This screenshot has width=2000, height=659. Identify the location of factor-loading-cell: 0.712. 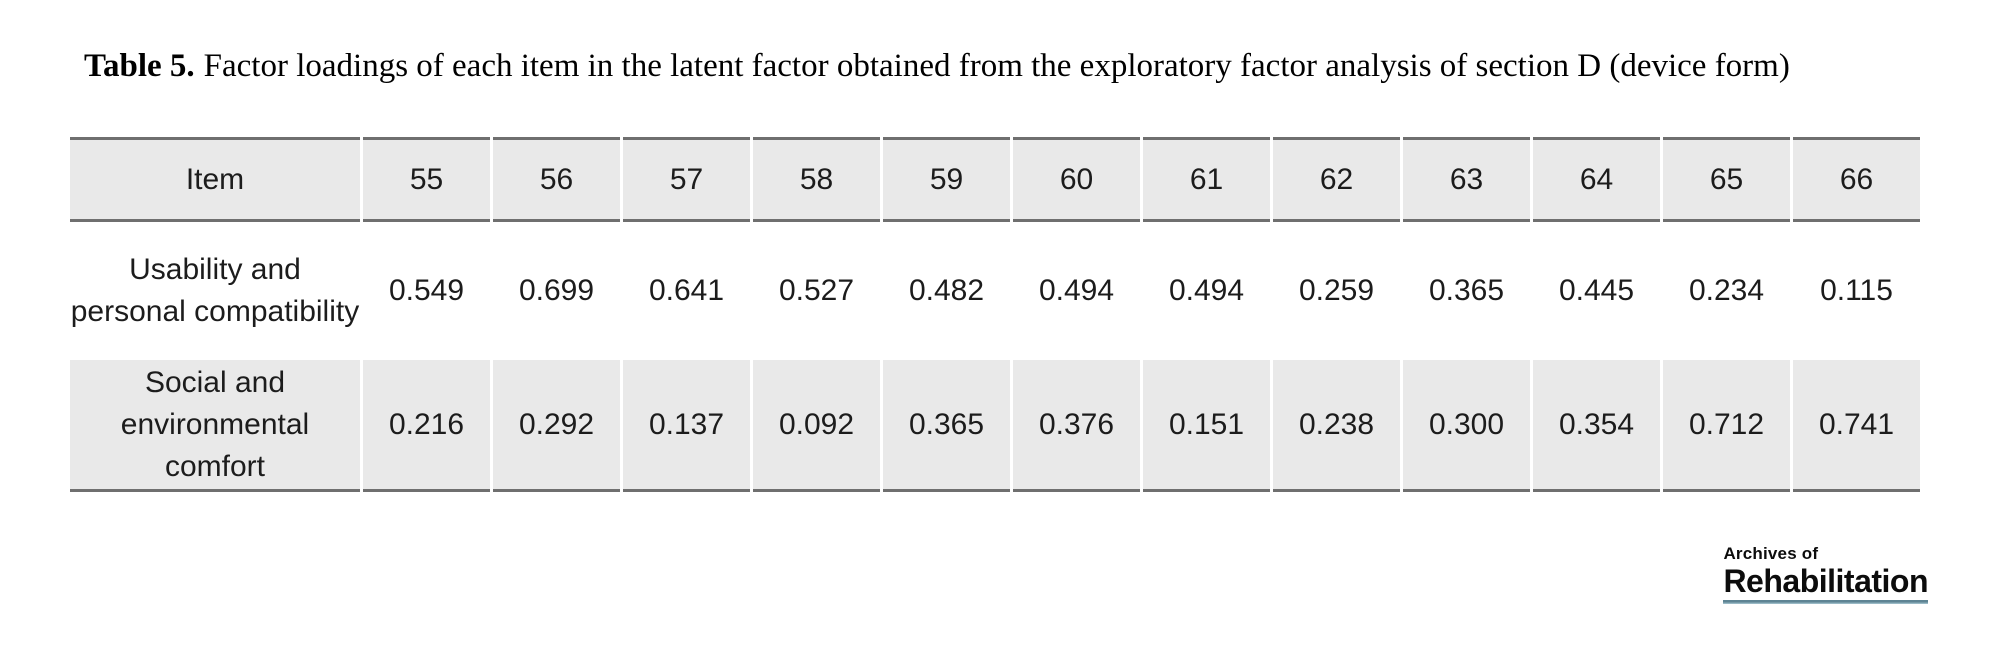
(1726, 426).